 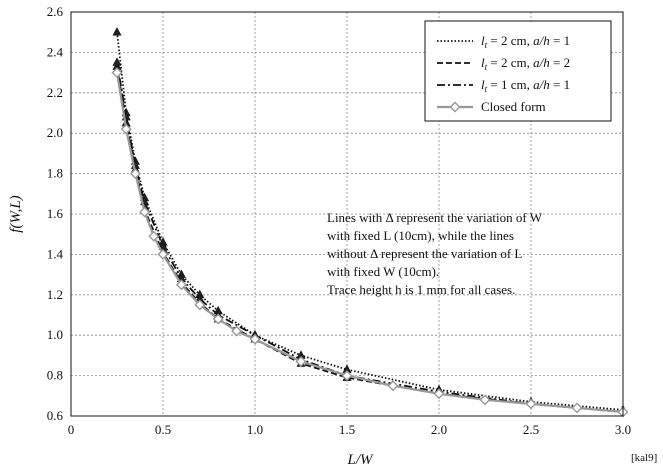 I want to click on y-tick-label: 0.6, so click(x=55, y=415).